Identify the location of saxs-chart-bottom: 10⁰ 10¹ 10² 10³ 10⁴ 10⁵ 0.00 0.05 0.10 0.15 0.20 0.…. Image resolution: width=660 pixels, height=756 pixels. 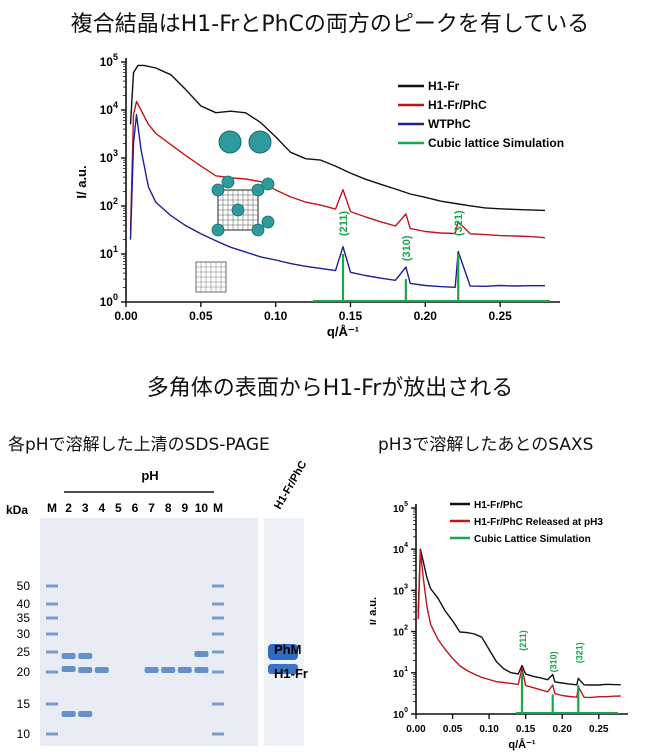
(499, 625).